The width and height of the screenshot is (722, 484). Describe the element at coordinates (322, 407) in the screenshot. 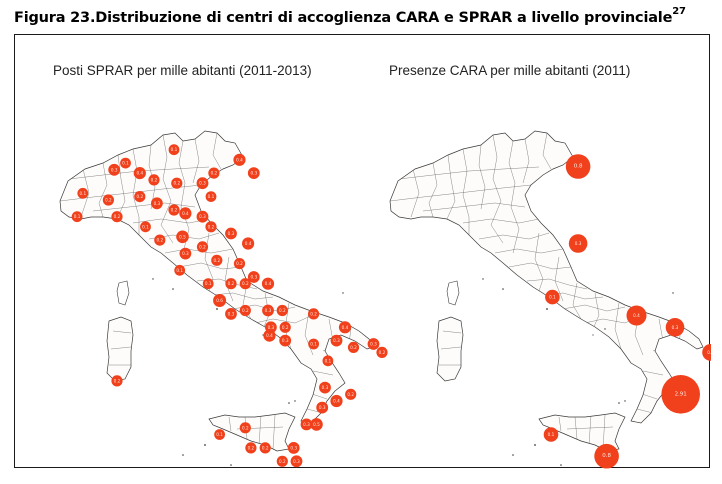

I see `sprar-bubble-label-56: 0.3` at that location.